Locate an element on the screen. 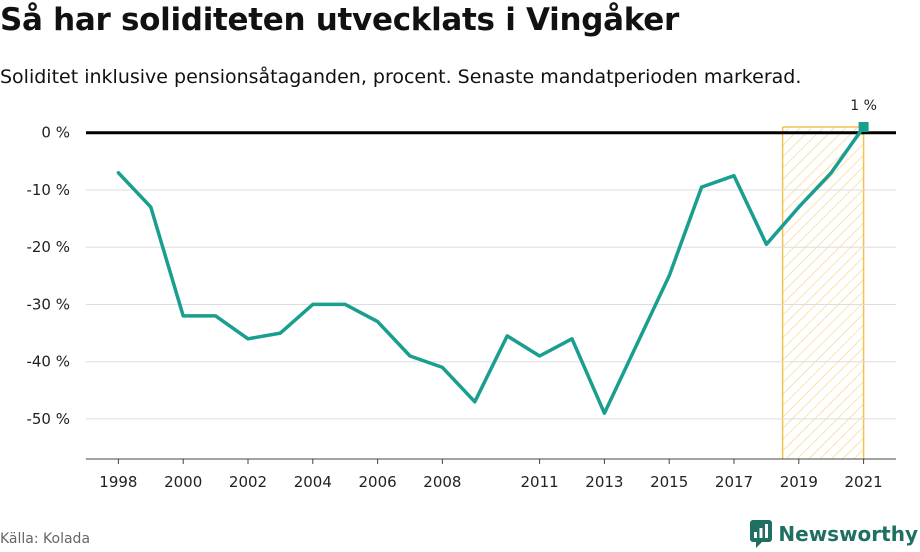 The width and height of the screenshot is (920, 552). y-tick-label: -10 % is located at coordinates (48, 190).